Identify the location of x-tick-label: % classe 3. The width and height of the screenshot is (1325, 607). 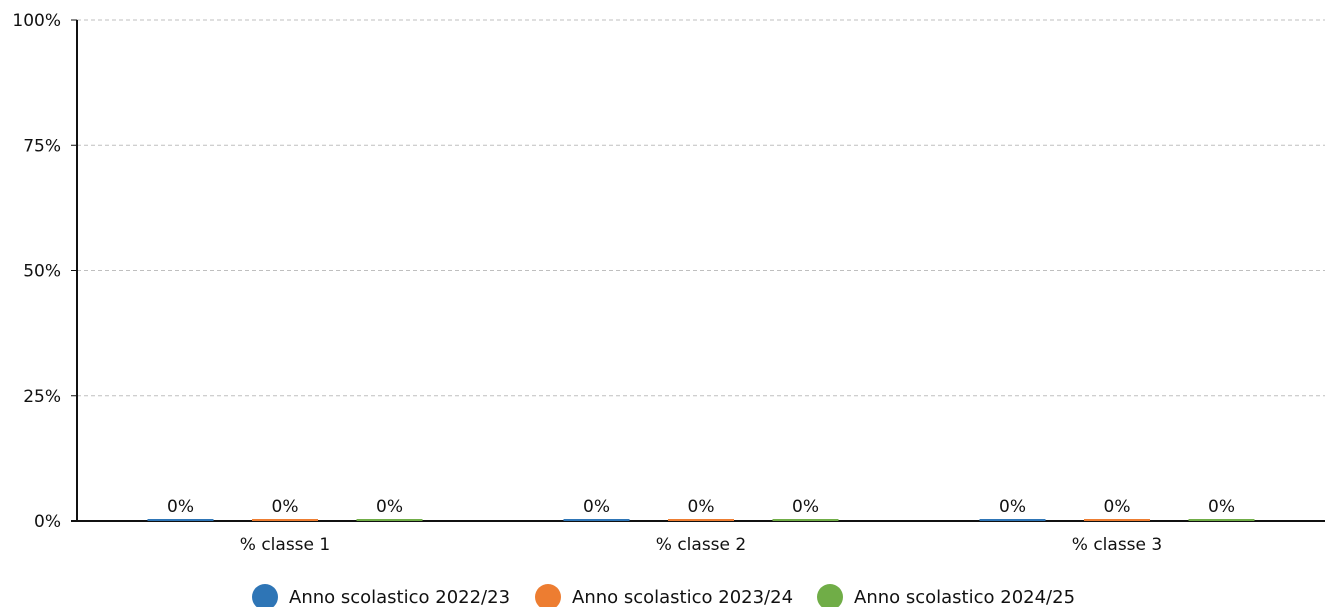
(1117, 545).